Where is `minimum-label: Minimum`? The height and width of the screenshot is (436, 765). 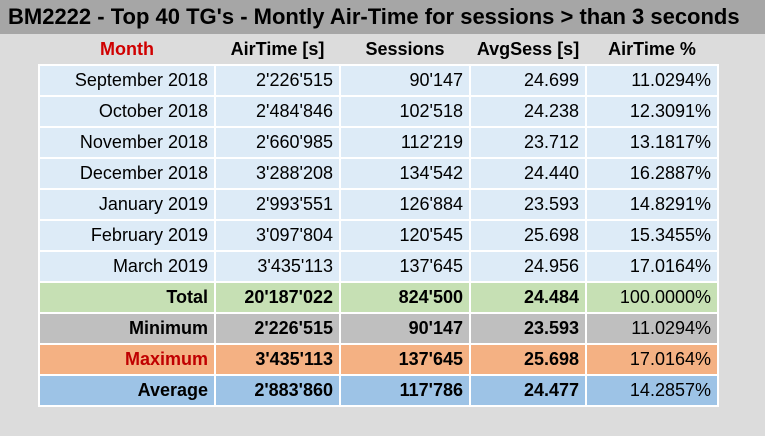 minimum-label: Minimum is located at coordinates (127, 328).